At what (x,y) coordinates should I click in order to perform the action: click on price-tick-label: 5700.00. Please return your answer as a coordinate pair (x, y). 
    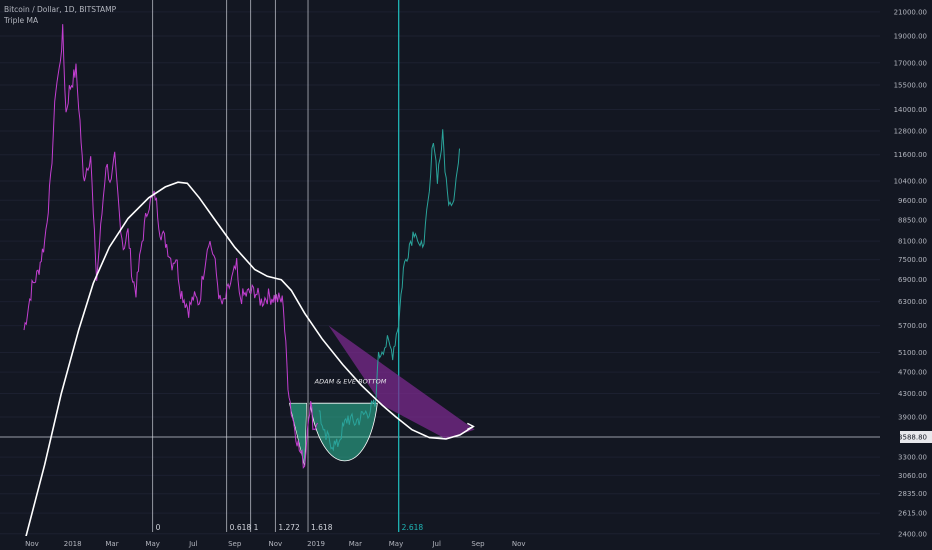
    Looking at the image, I should click on (912, 326).